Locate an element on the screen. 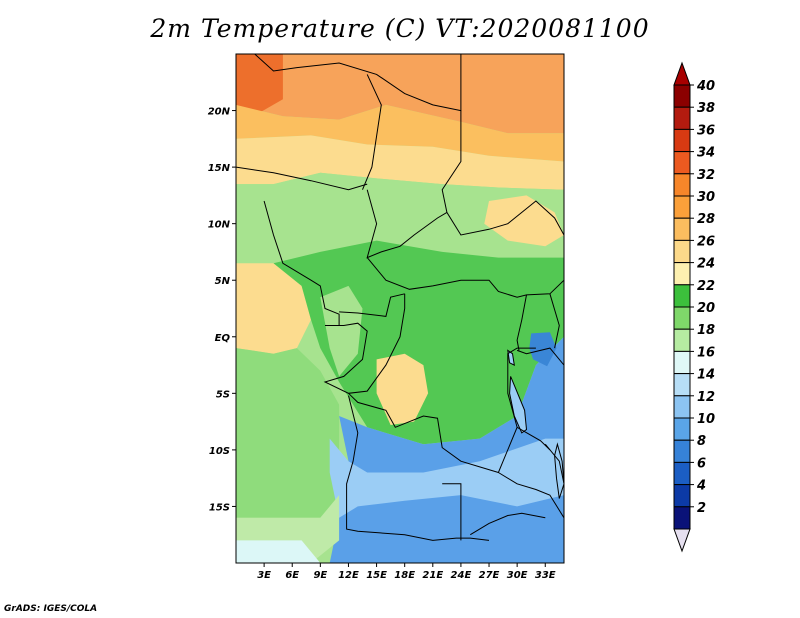  lat-tick-label: 20N is located at coordinates (219, 112).